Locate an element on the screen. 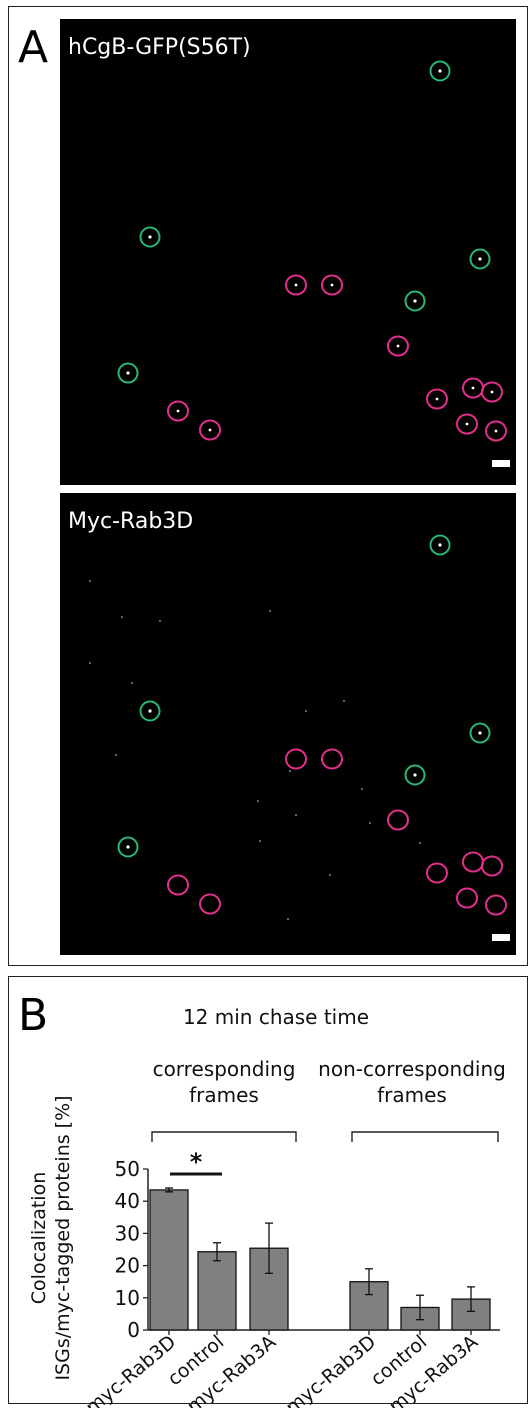  y-tick-label: 30 is located at coordinates (127, 1233).